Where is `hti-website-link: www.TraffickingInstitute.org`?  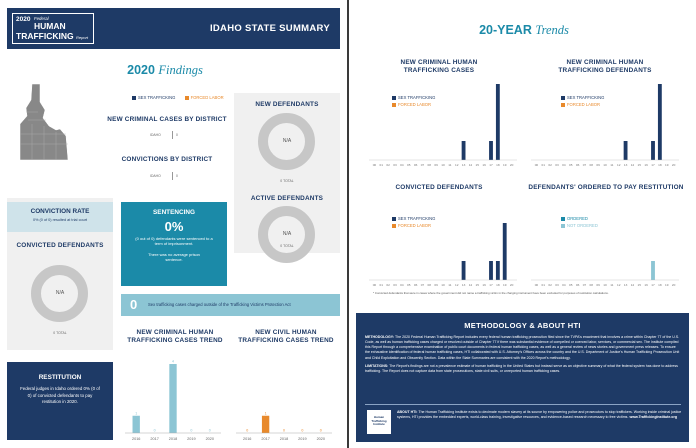 hti-website-link: www.TraffickingInstitute.org is located at coordinates (653, 417).